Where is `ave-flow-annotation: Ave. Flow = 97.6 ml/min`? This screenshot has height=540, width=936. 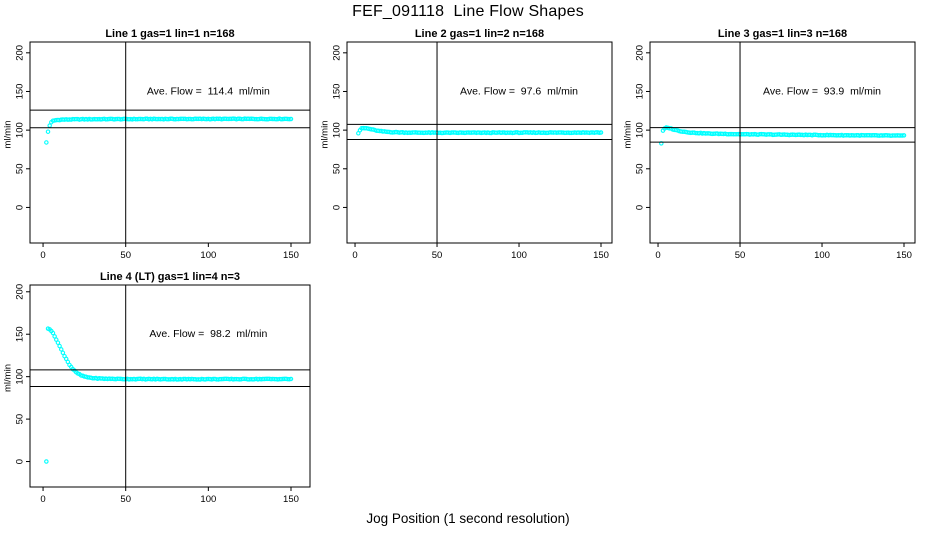
ave-flow-annotation: Ave. Flow = 97.6 ml/min is located at coordinates (519, 91).